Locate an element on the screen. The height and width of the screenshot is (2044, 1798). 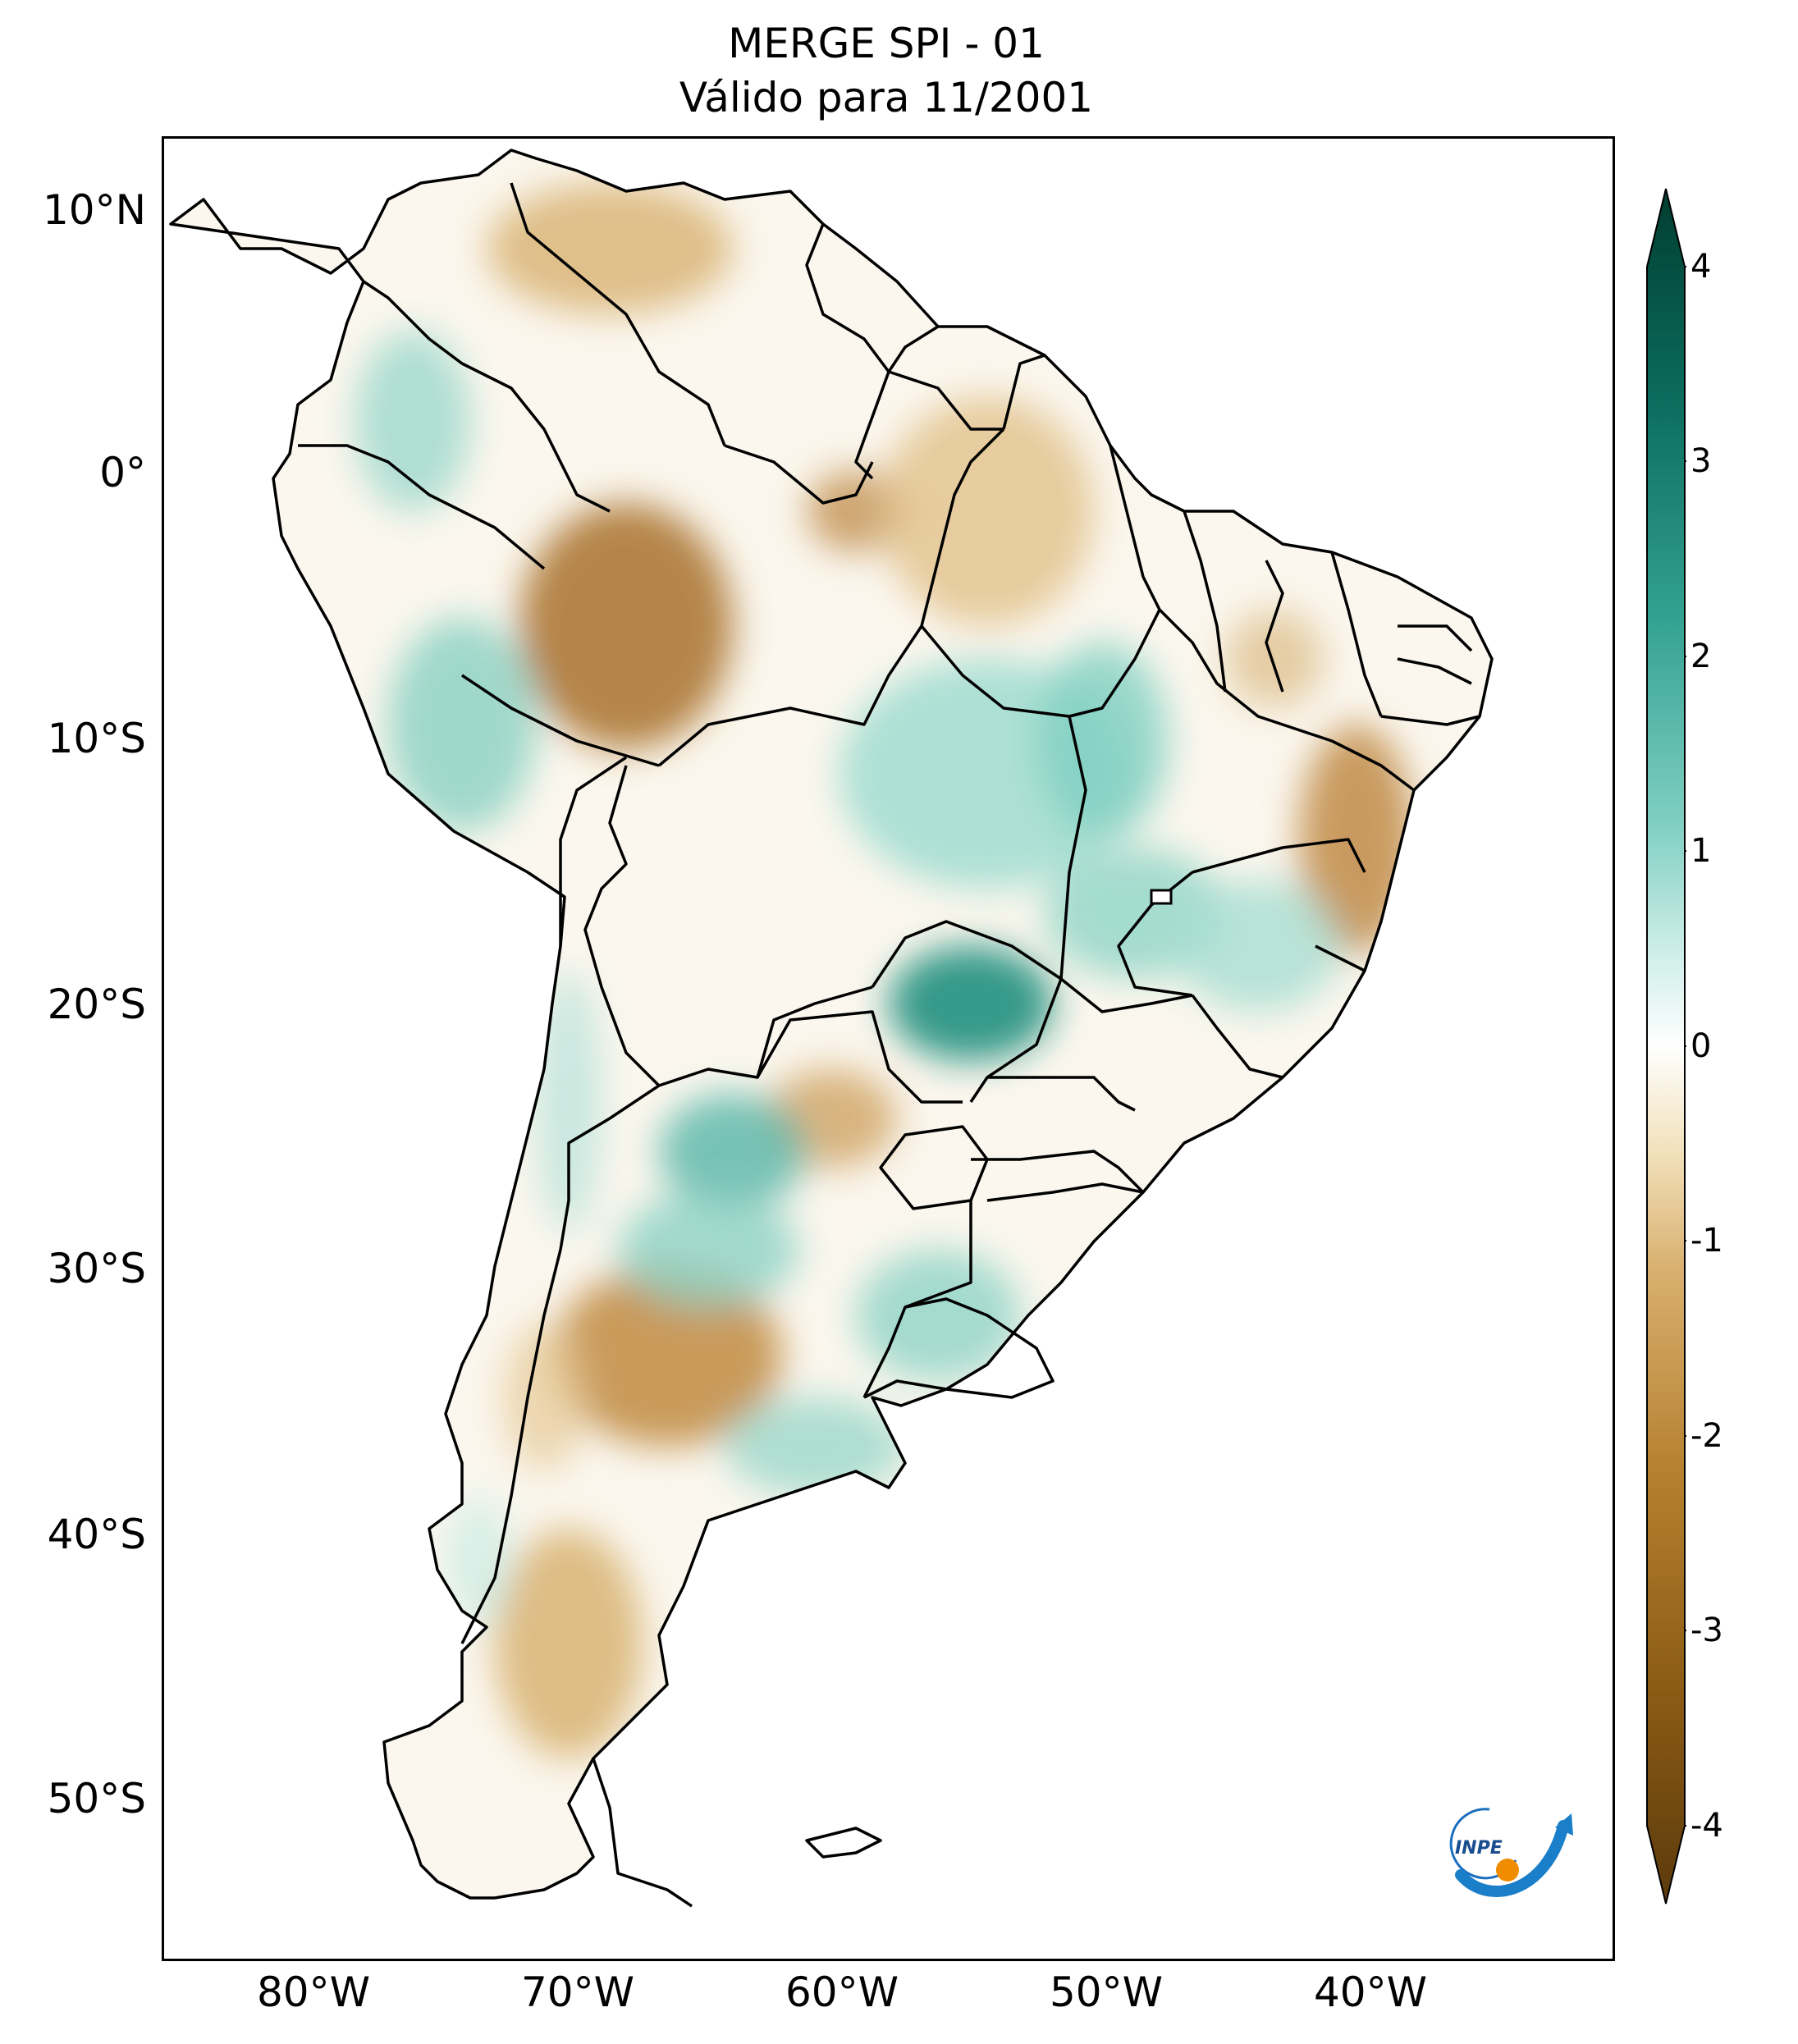
lon-label-70w: 70°W is located at coordinates (577, 1993).